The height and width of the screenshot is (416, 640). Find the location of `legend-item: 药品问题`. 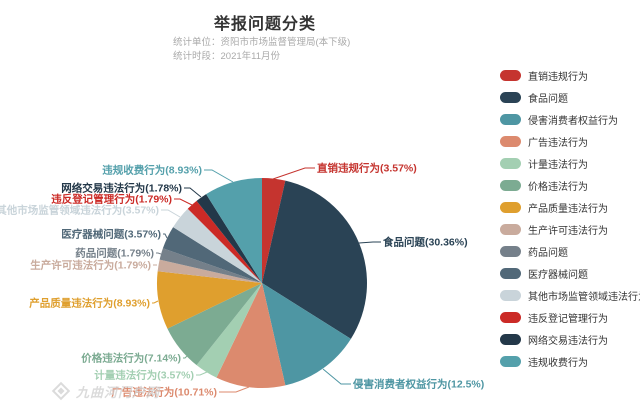

legend-item: 药品问题 is located at coordinates (570, 251).